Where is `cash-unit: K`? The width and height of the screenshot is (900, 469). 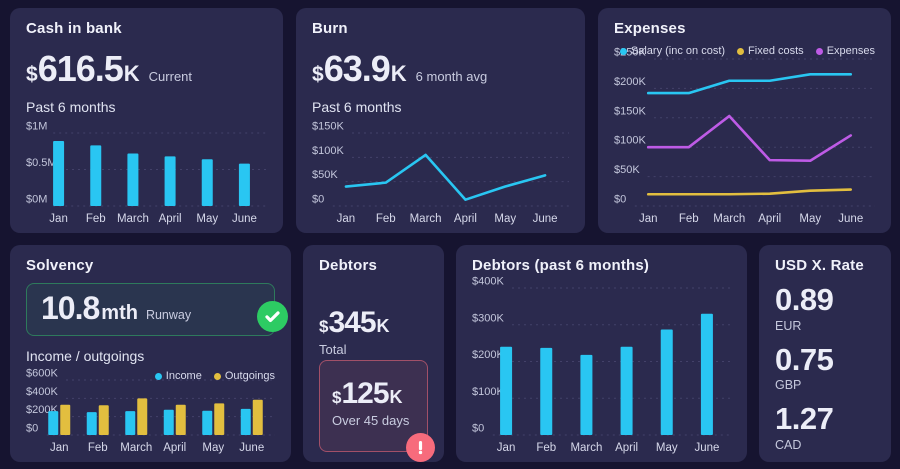
cash-unit: K is located at coordinates (131, 73).